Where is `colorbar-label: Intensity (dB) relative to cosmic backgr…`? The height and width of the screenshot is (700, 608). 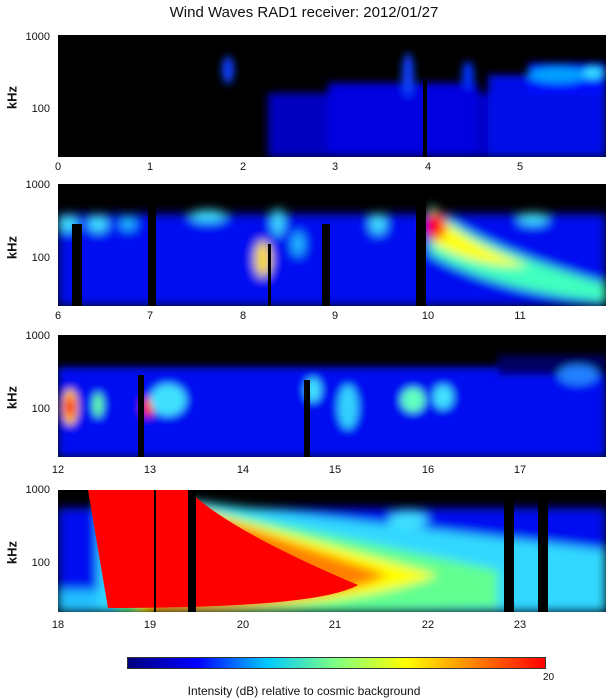 colorbar-label: Intensity (dB) relative to cosmic backgr… is located at coordinates (304, 691).